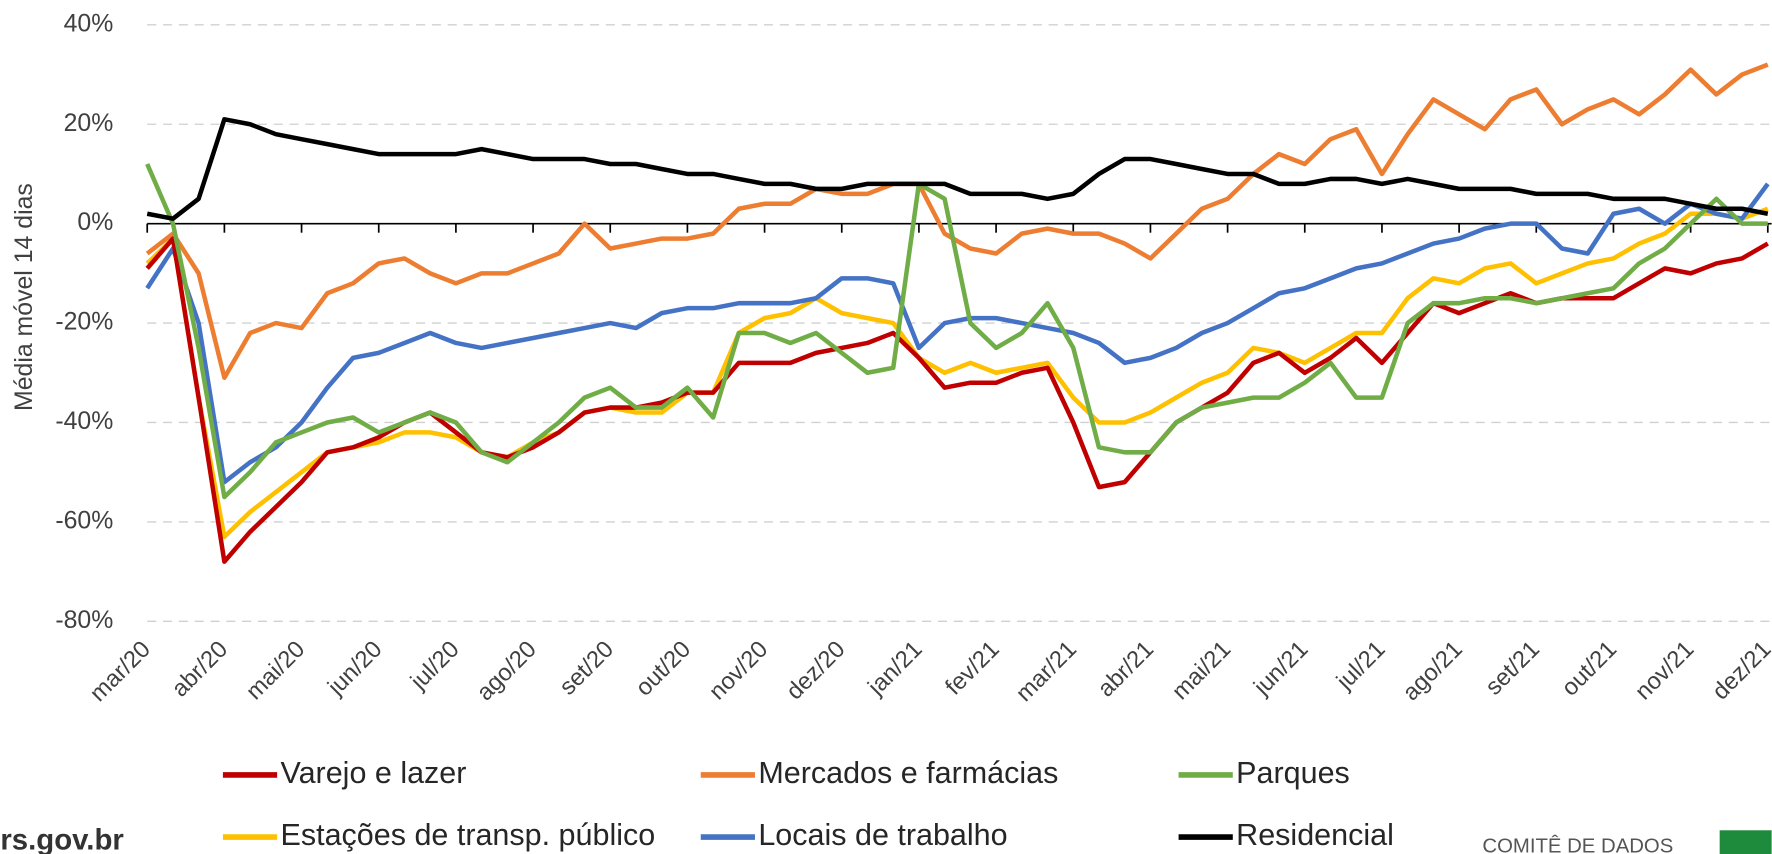 This screenshot has height=854, width=1772. Describe the element at coordinates (84, 322) in the screenshot. I see `y-tick-label: -20%` at that location.